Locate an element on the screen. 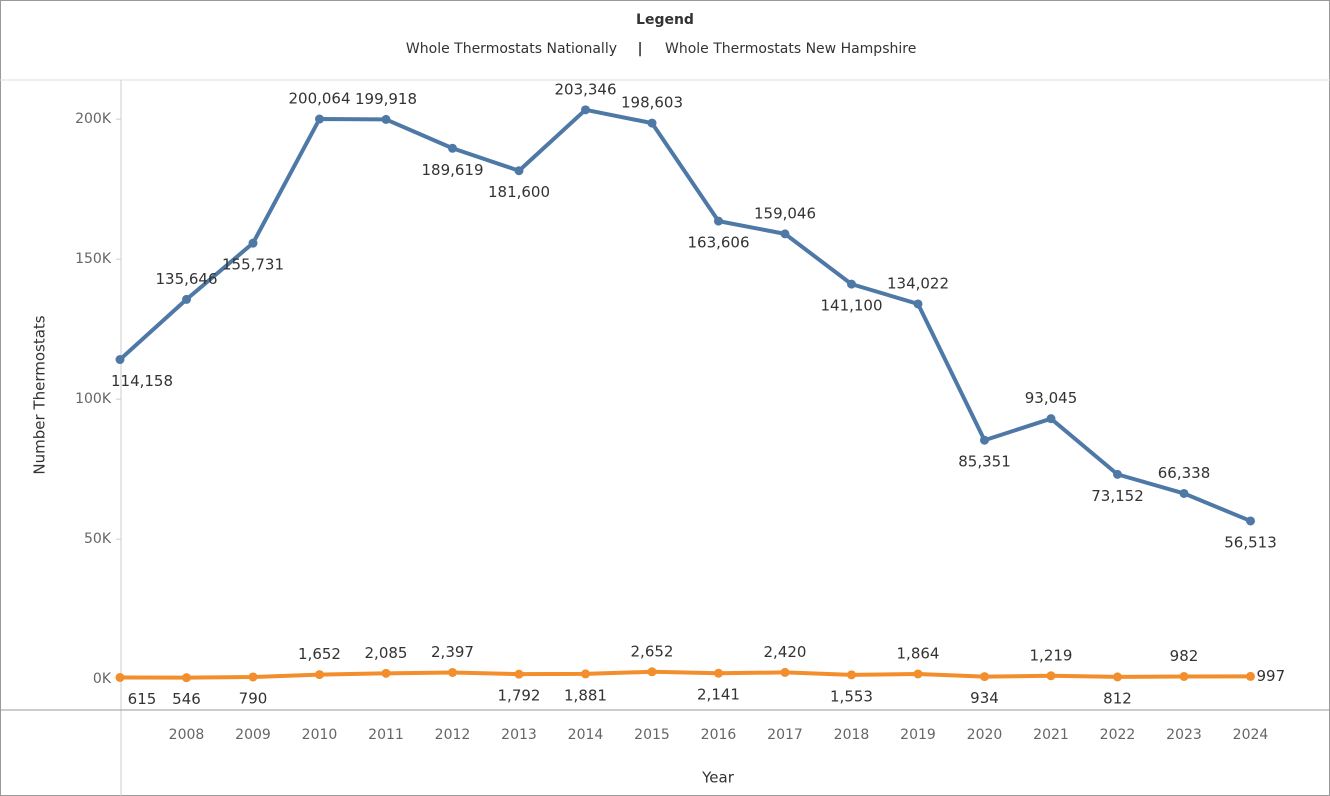 The height and width of the screenshot is (796, 1330). y-tick-label: 150K is located at coordinates (93, 259).